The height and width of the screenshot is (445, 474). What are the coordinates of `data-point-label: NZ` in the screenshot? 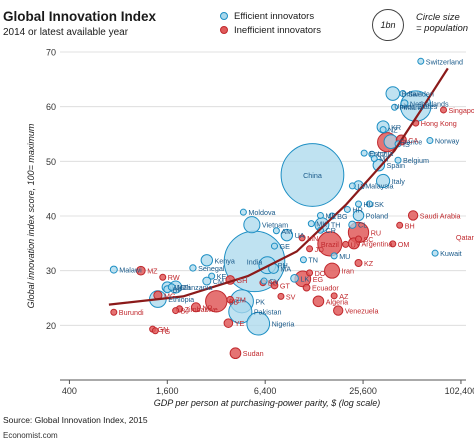 It's located at (393, 130).